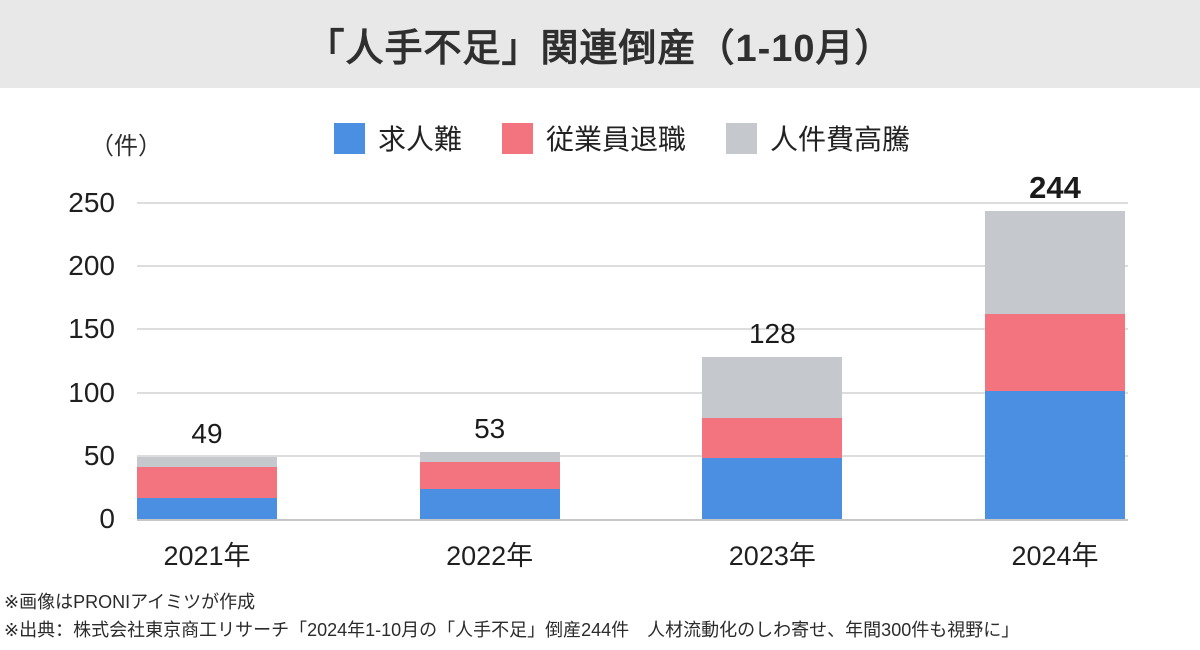  What do you see at coordinates (1055, 353) in the screenshot?
I see `bar-segment-2024年-従業員退職` at bounding box center [1055, 353].